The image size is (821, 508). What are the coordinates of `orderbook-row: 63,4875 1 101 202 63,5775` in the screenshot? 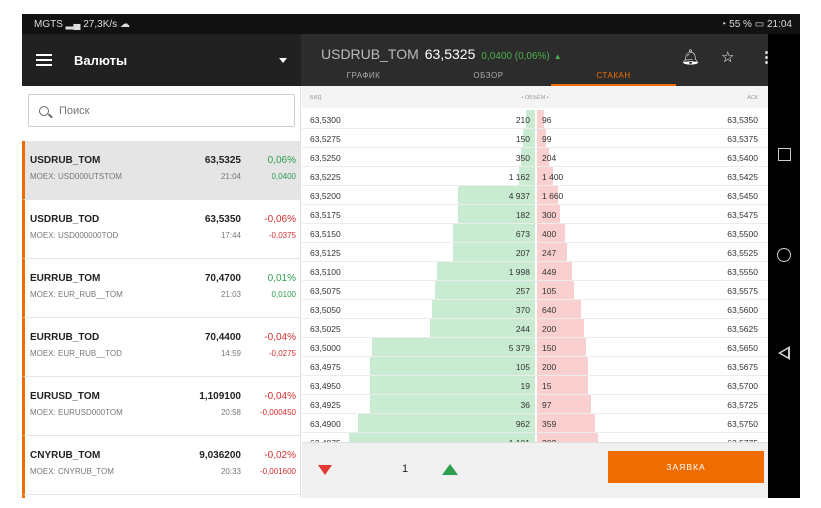 It's located at (535, 437).